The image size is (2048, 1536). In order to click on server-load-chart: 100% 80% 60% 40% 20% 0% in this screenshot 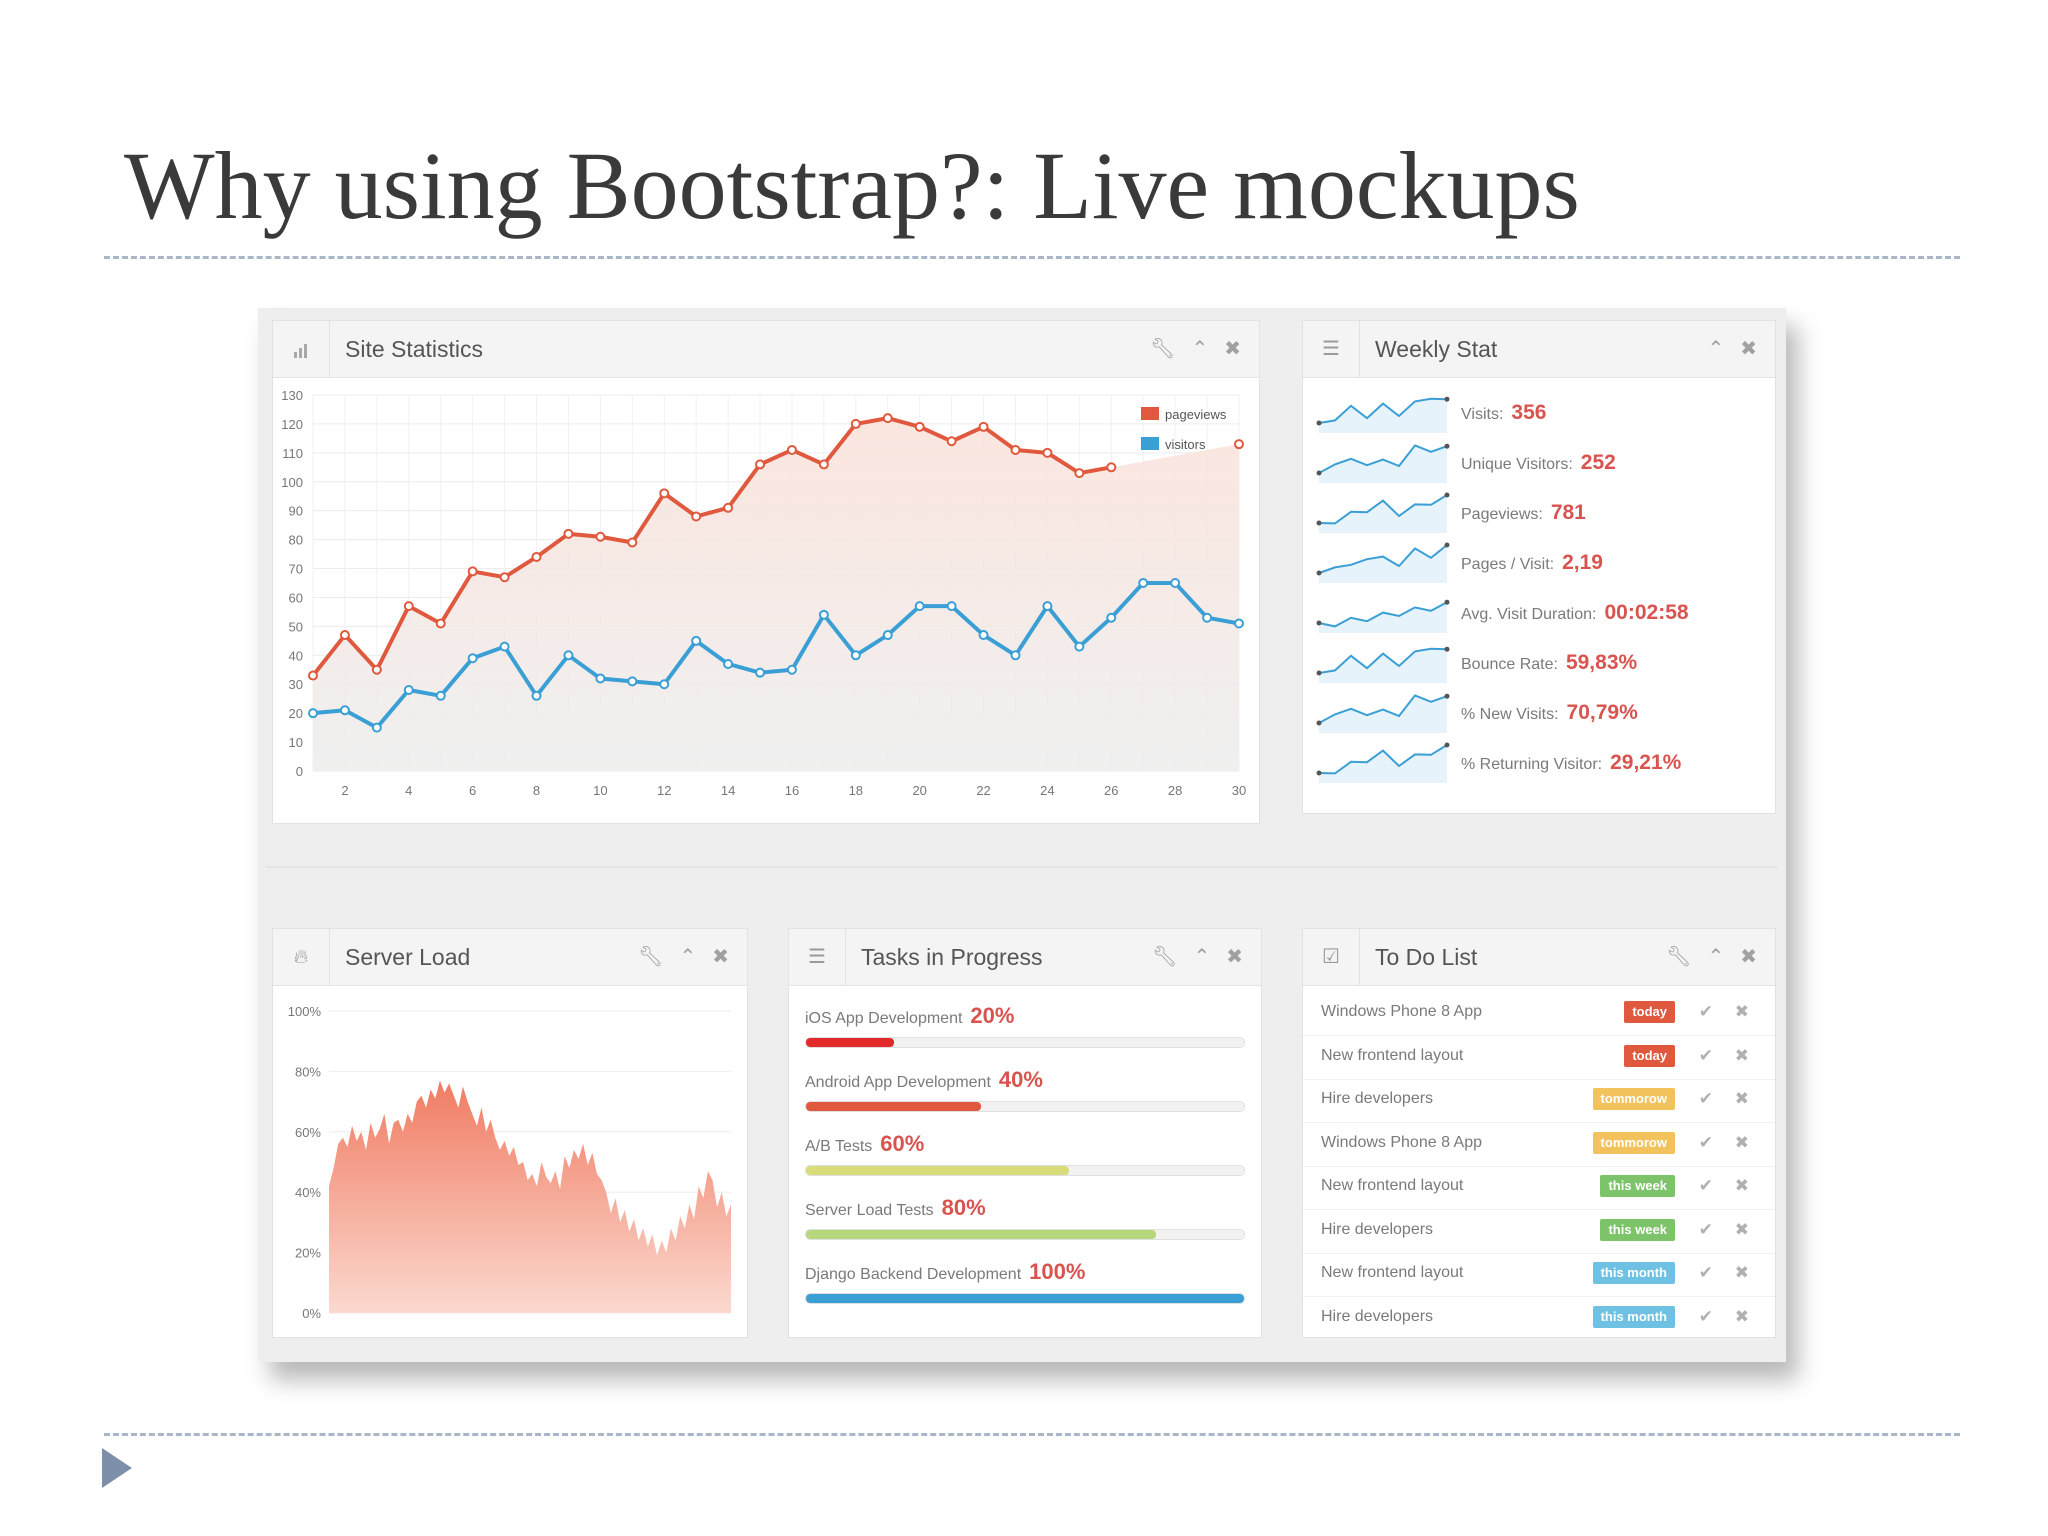, I will do `click(509, 1162)`.